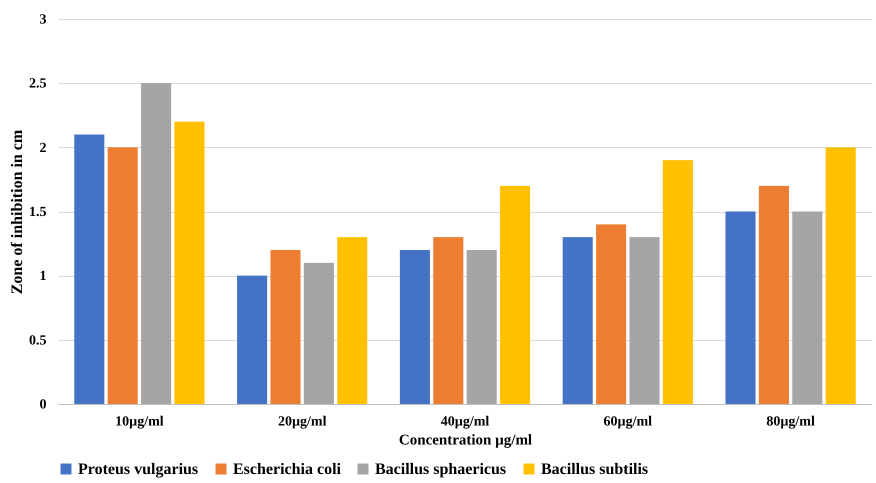  I want to click on y-axis-title: Zone of inhibition in cm, so click(17, 211).